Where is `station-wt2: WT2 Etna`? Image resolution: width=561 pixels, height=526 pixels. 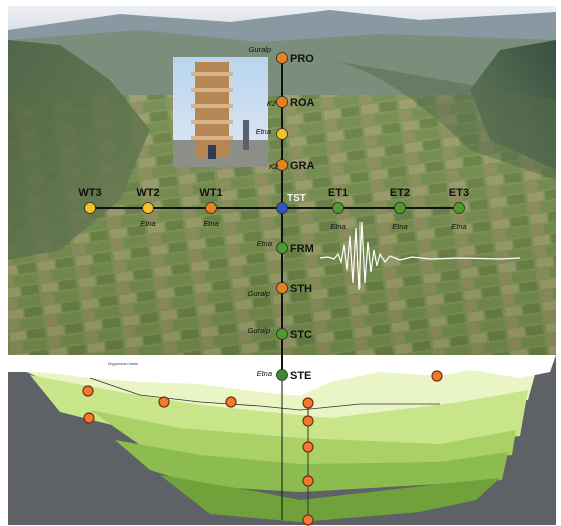 station-wt2: WT2 Etna is located at coordinates (147, 207).